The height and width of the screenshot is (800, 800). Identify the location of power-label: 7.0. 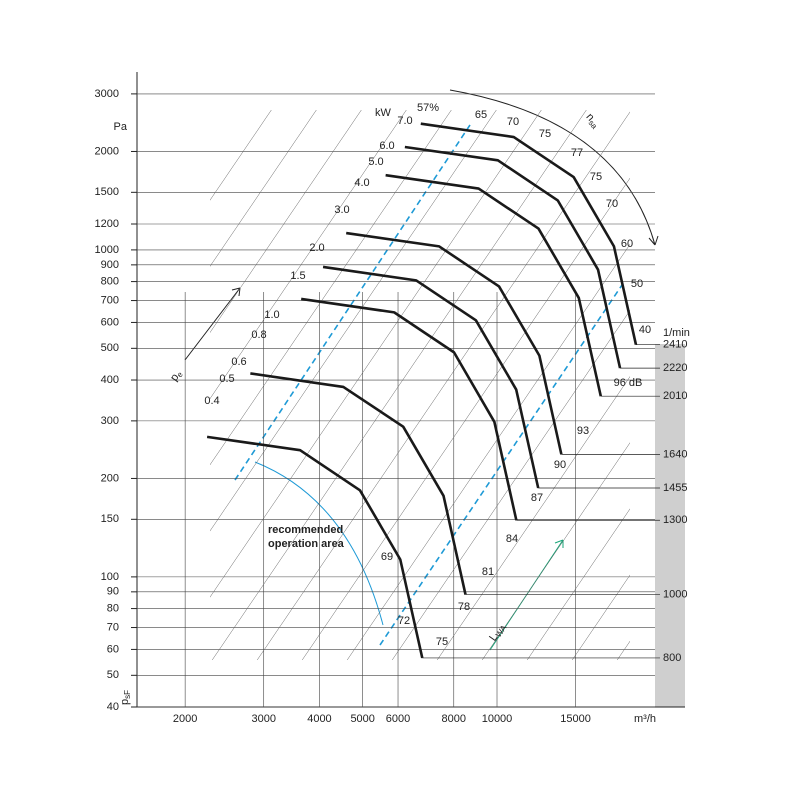
(404, 121).